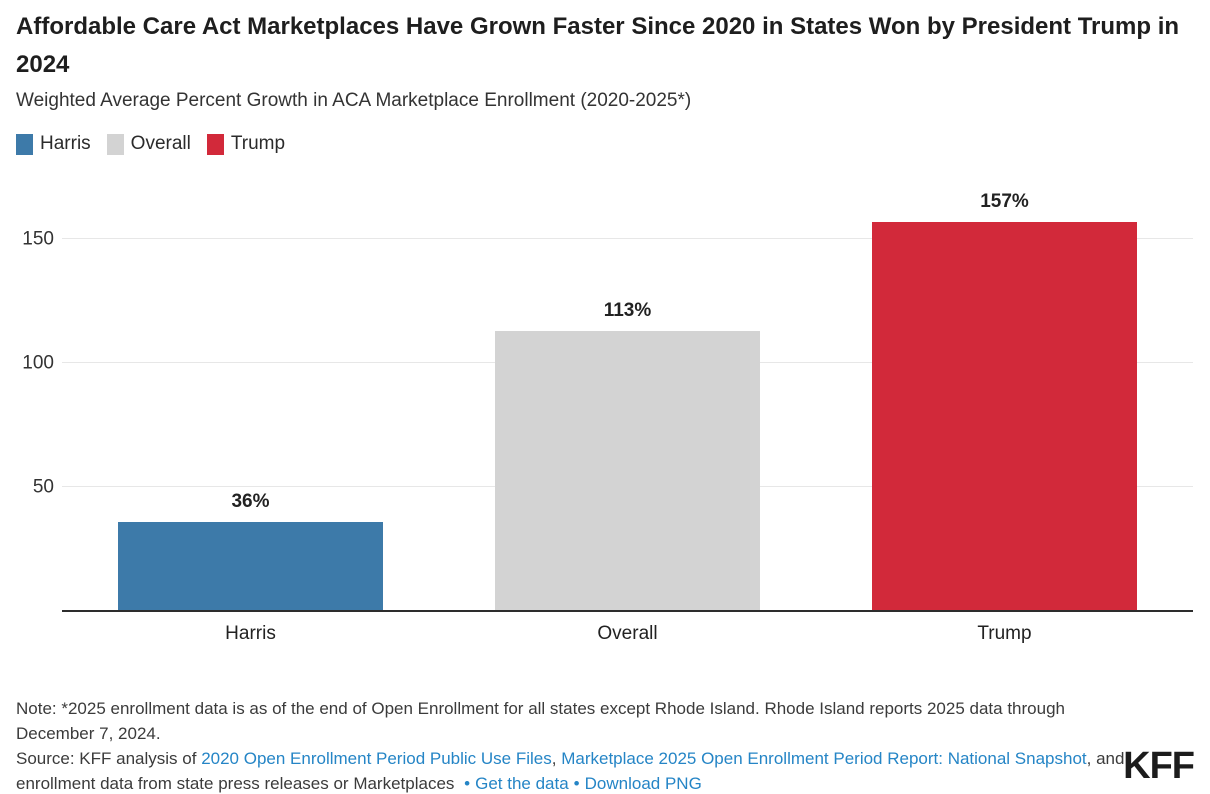 The image size is (1210, 794). Describe the element at coordinates (627, 633) in the screenshot. I see `x-axis-label-overall: Overall` at that location.